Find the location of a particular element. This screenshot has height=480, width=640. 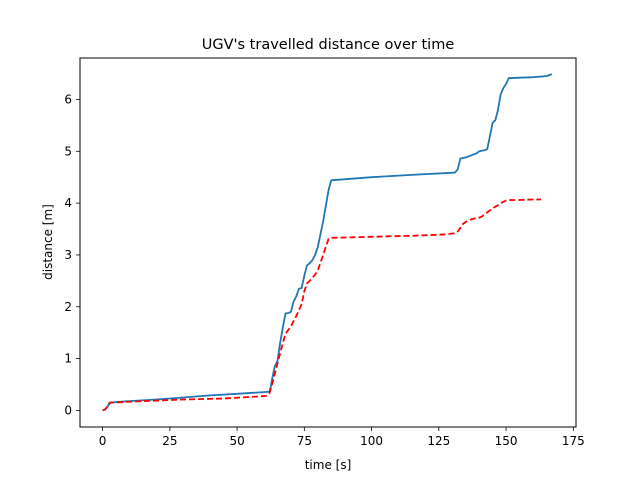

x-tick-label: 150 is located at coordinates (506, 441).